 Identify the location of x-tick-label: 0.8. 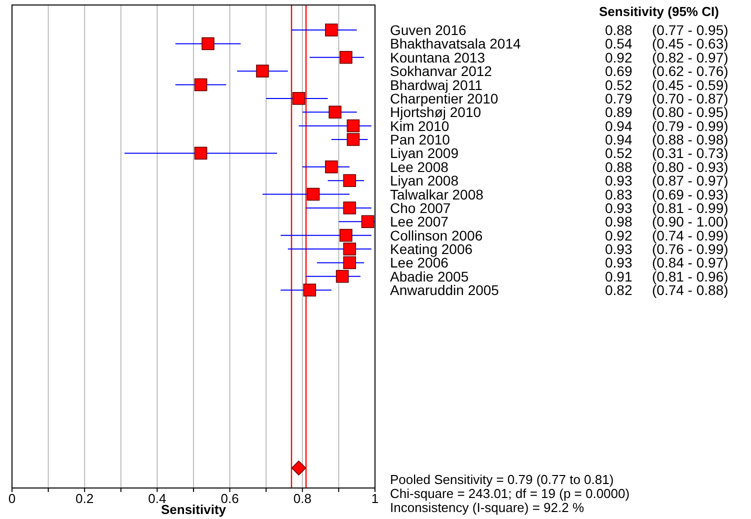
(302, 498).